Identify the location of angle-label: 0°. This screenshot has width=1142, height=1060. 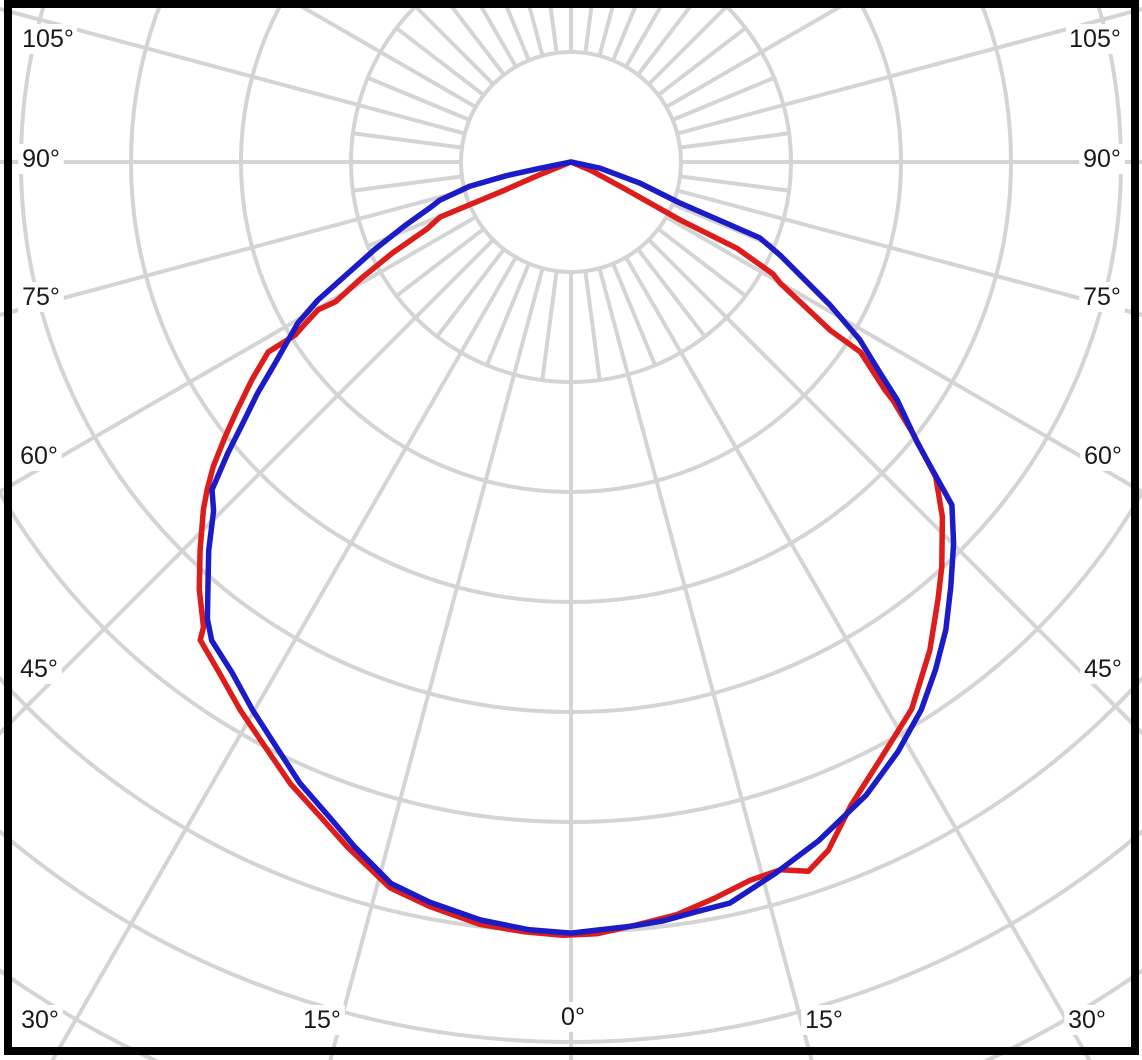
(573, 1017).